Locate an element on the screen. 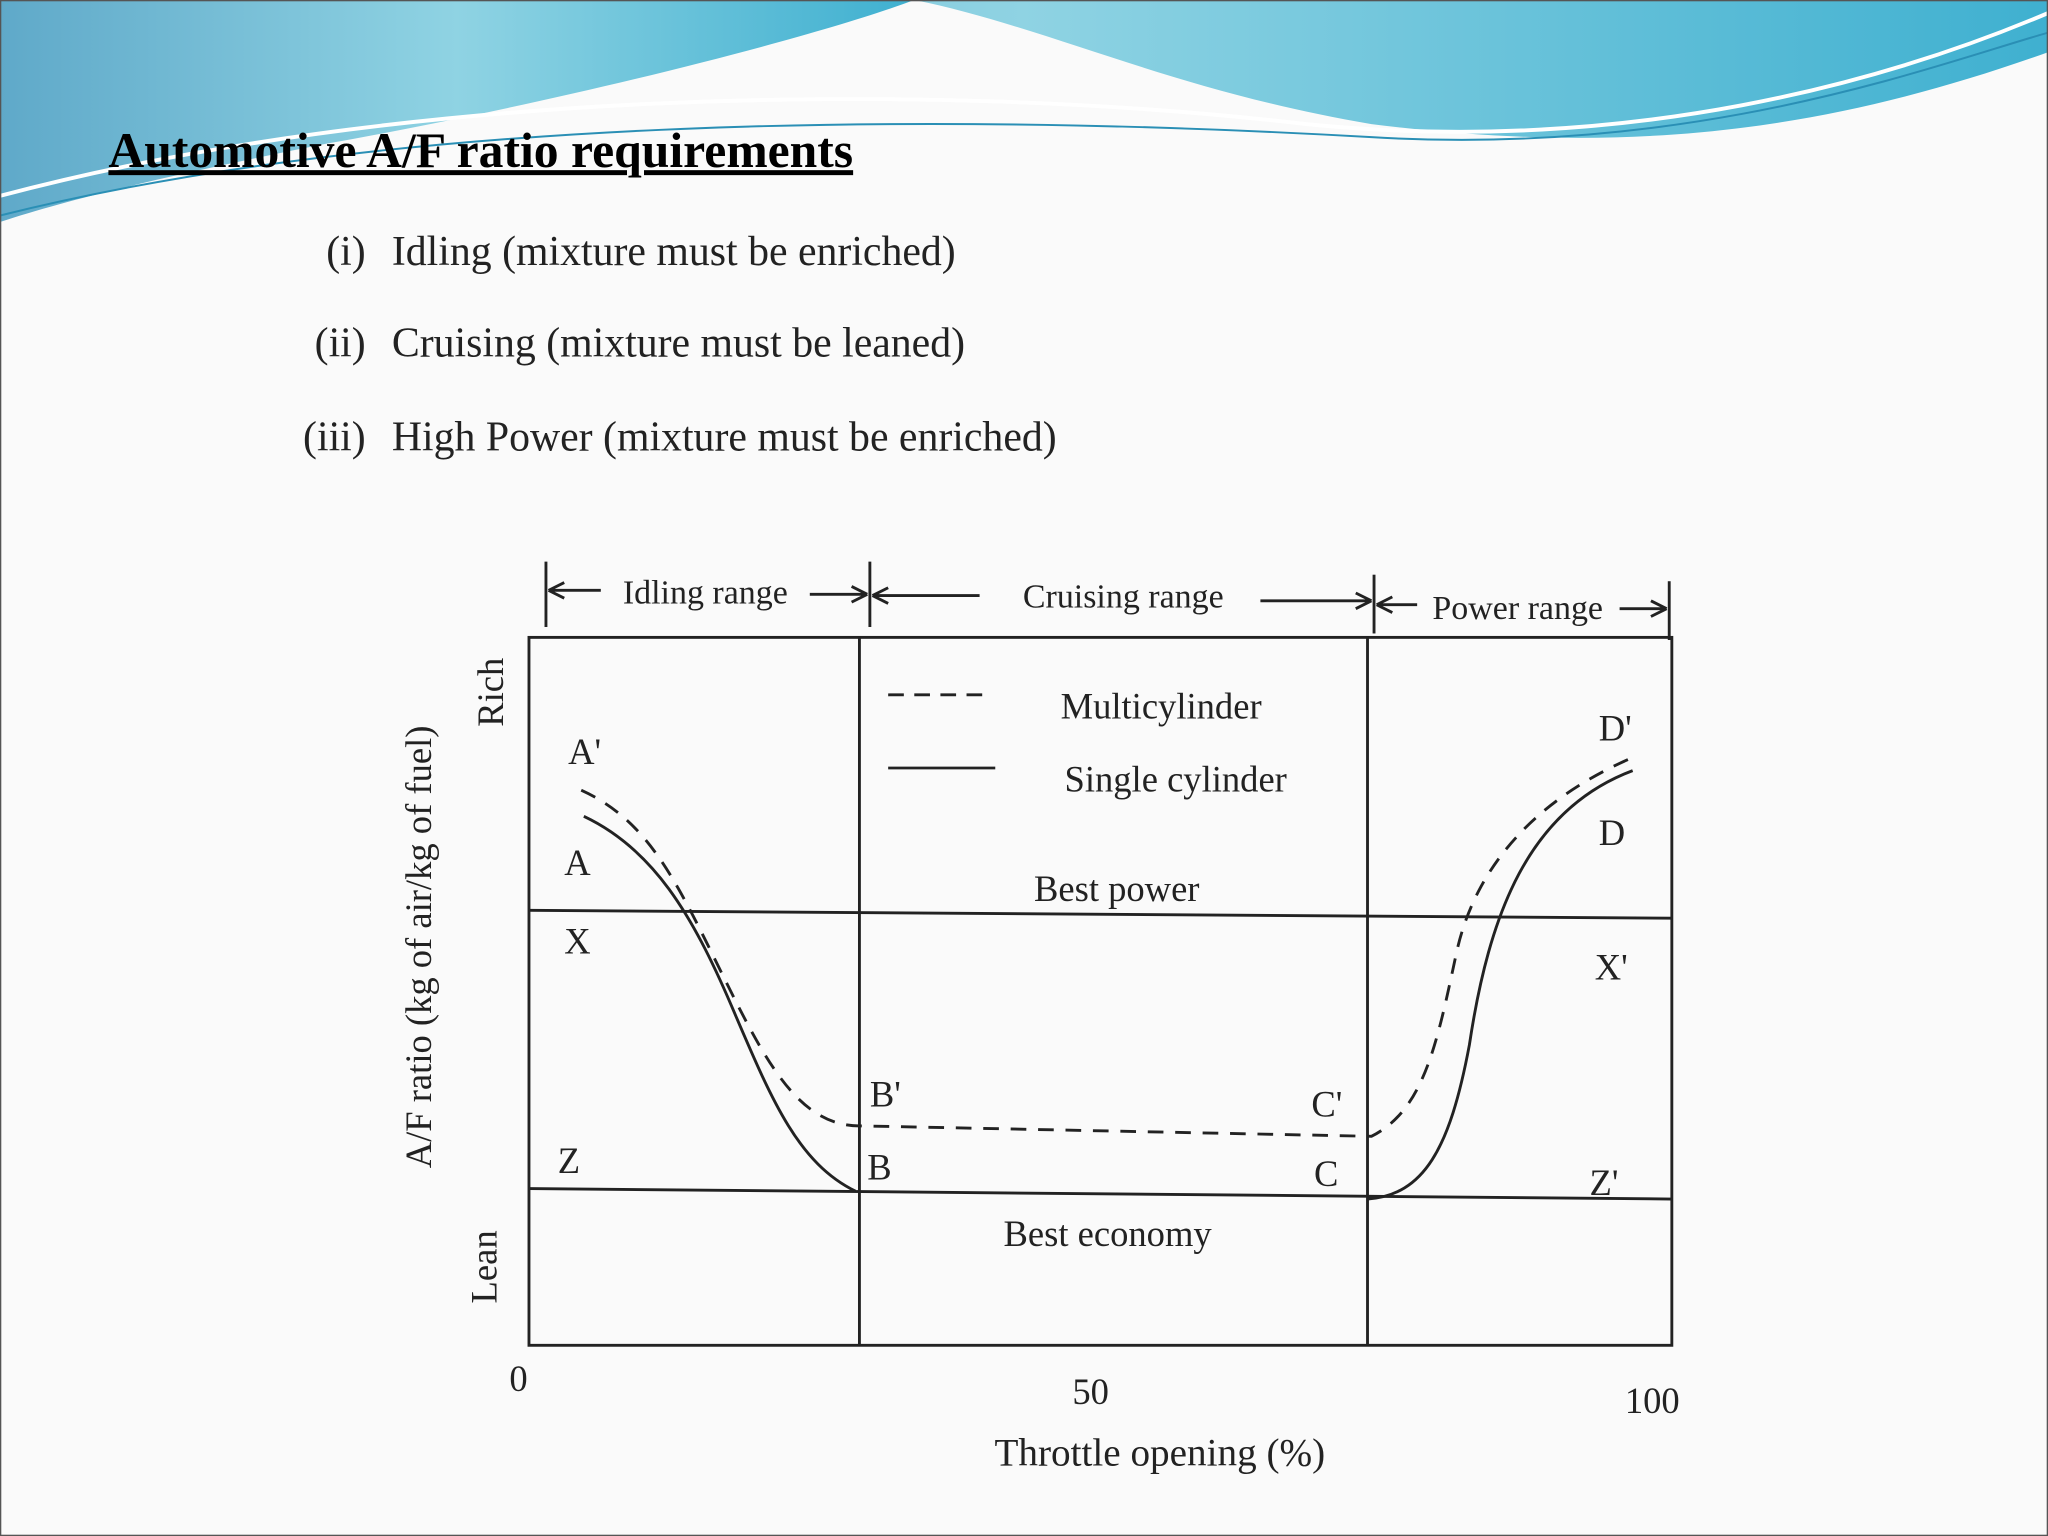 Image resolution: width=2048 pixels, height=1536 pixels. list-marker: (i) is located at coordinates (345, 252).